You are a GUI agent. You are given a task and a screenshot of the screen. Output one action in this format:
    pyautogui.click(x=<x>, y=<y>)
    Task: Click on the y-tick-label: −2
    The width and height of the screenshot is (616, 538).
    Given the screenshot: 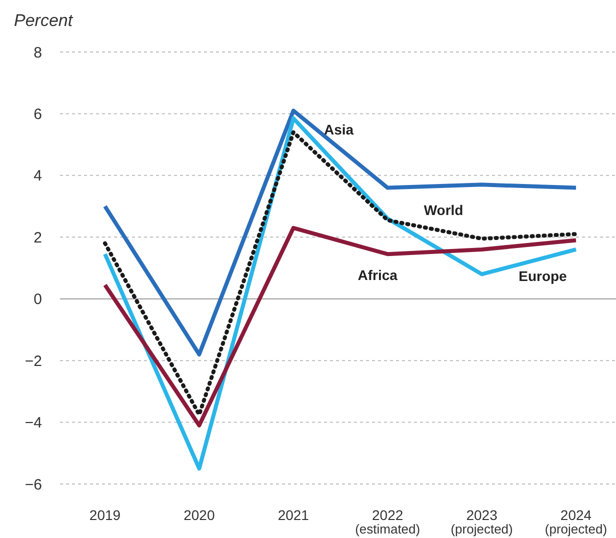 What is the action you would take?
    pyautogui.click(x=33, y=361)
    